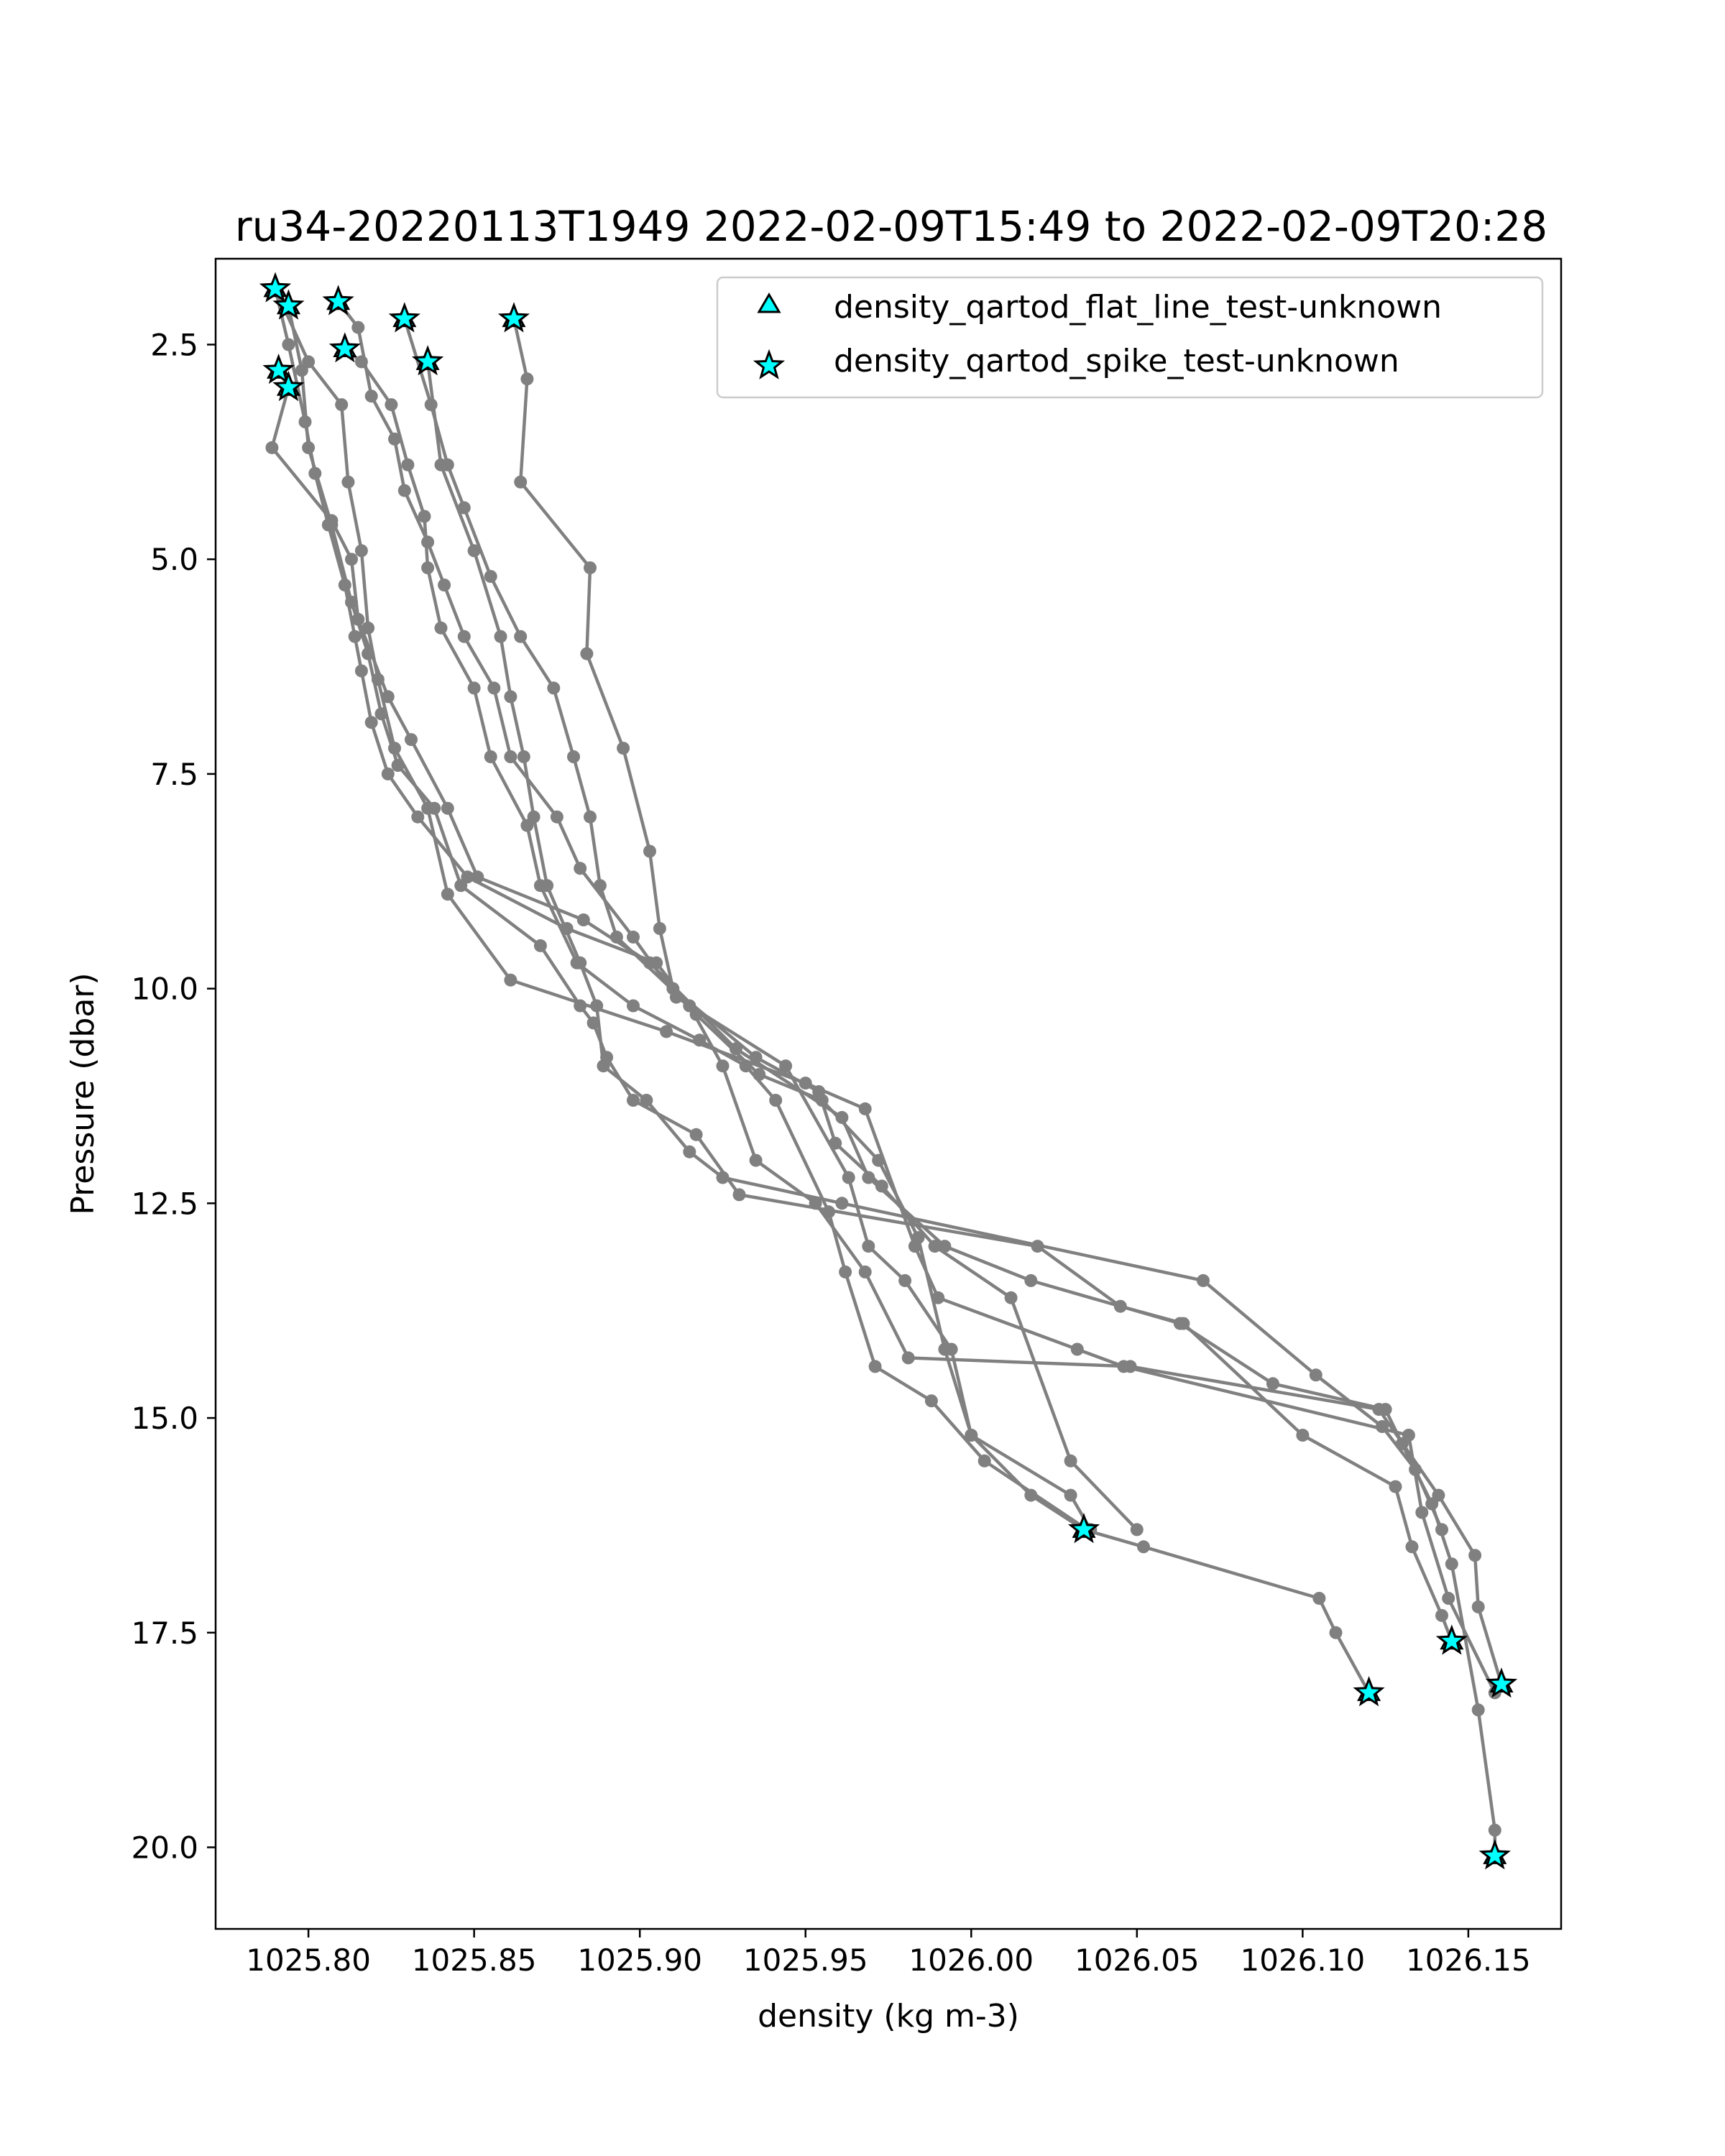  I want to click on y-tick-label: 10.0, so click(164, 990).